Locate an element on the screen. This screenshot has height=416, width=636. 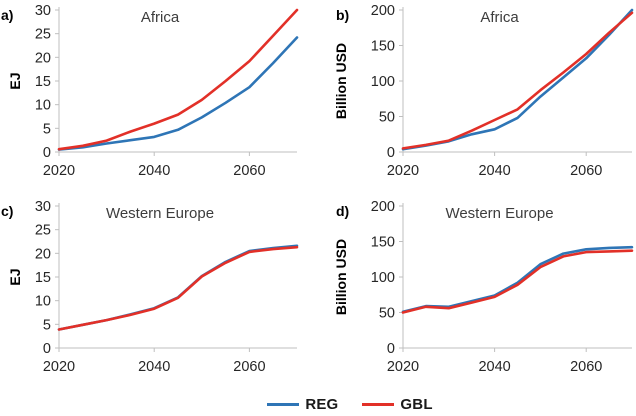
reg-line-swatch is located at coordinates (283, 404).